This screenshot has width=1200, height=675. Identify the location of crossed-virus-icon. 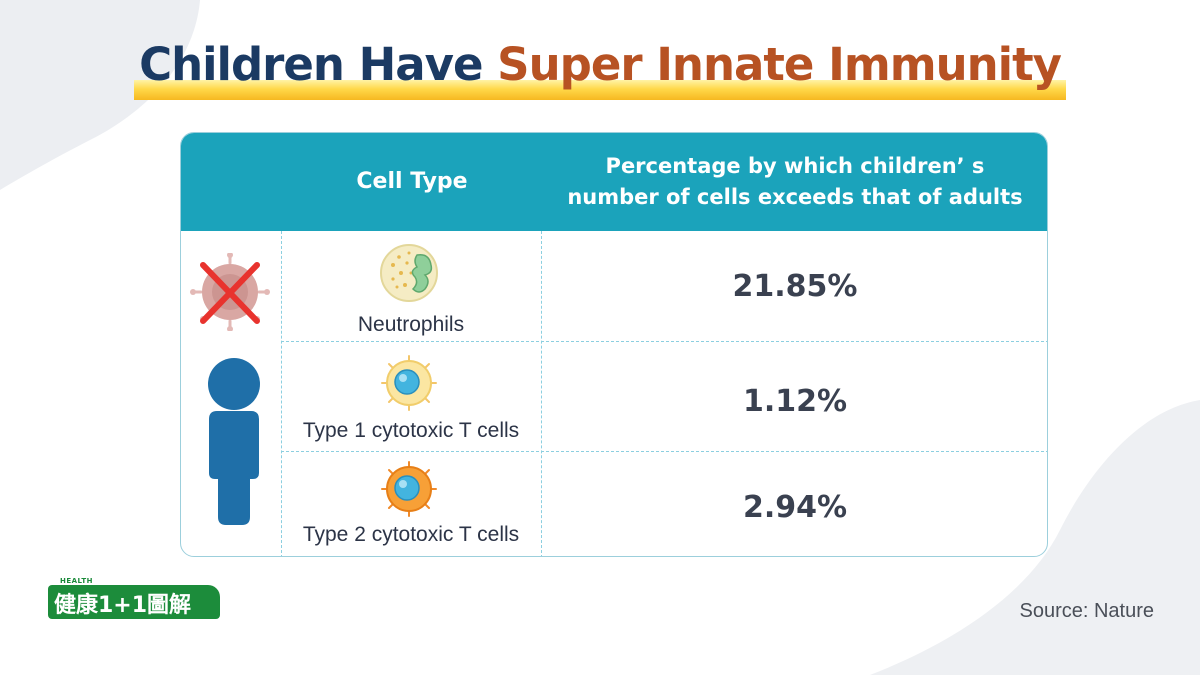
(230, 292).